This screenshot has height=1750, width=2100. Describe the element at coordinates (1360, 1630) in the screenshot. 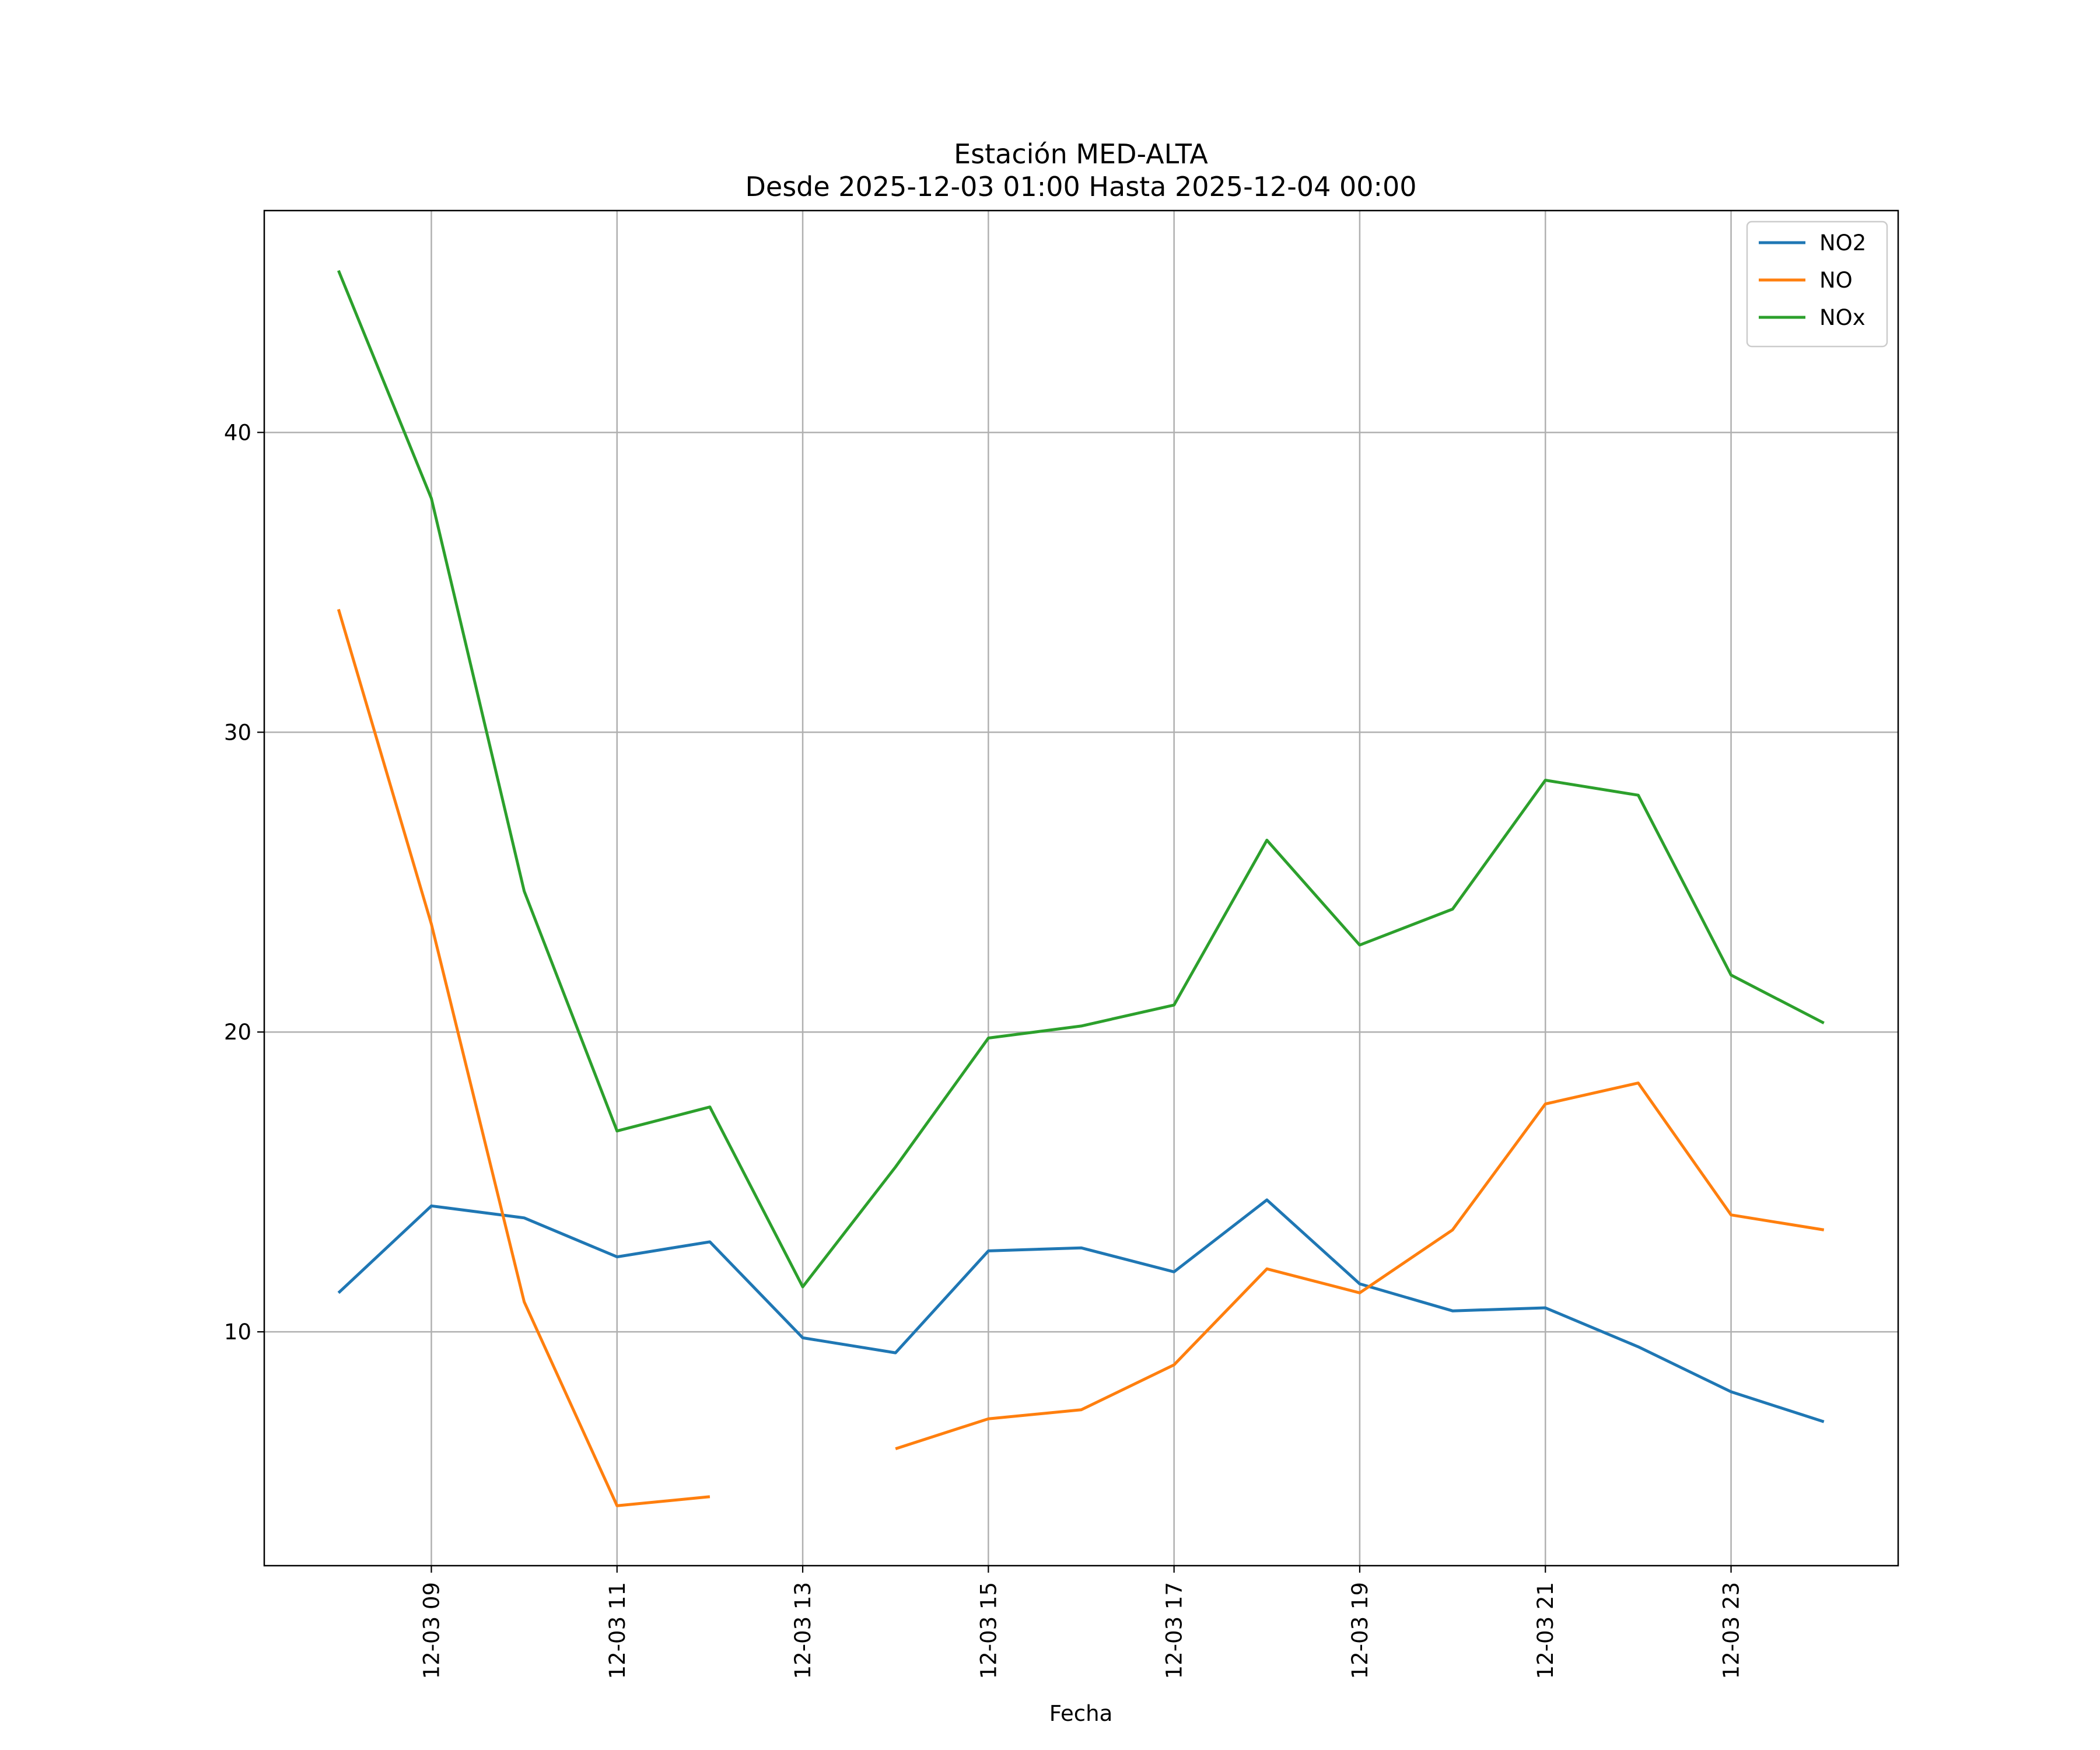

I see `x-tick-label: 12-03 19` at that location.